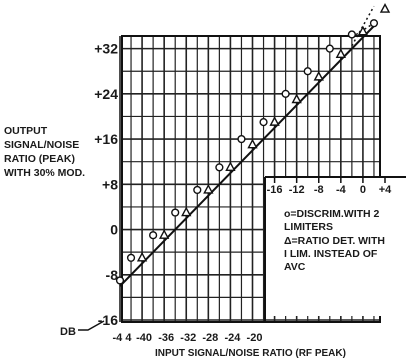 This screenshot has height=362, width=407. What do you see at coordinates (68, 332) in the screenshot?
I see `x-unit-label: DB` at bounding box center [68, 332].